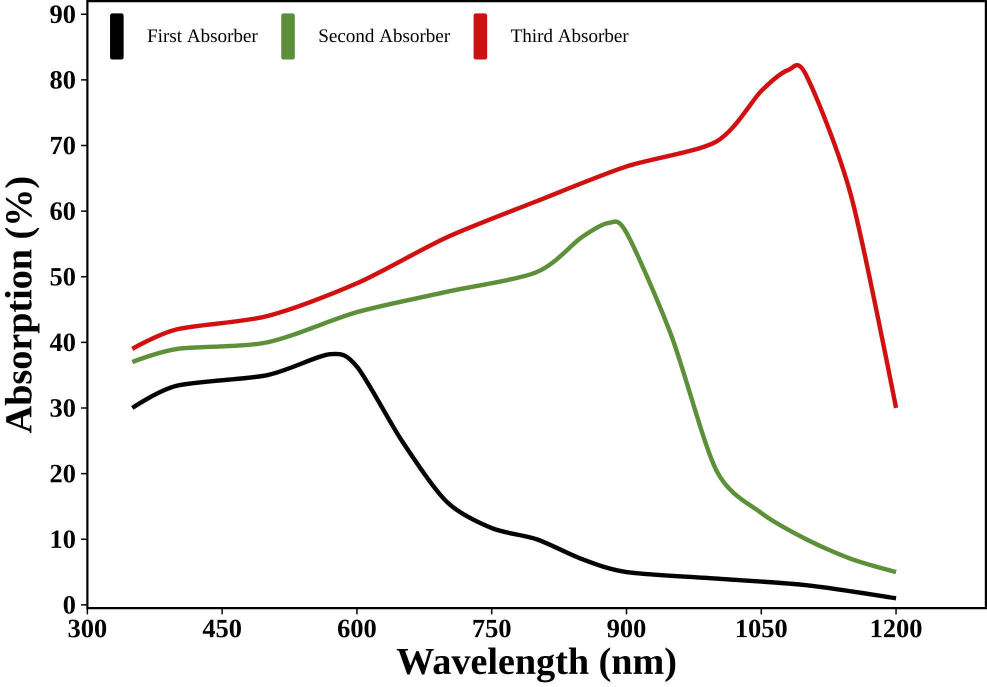 This screenshot has height=687, width=987. What do you see at coordinates (62, 14) in the screenshot?
I see `y-tick-label: 90` at bounding box center [62, 14].